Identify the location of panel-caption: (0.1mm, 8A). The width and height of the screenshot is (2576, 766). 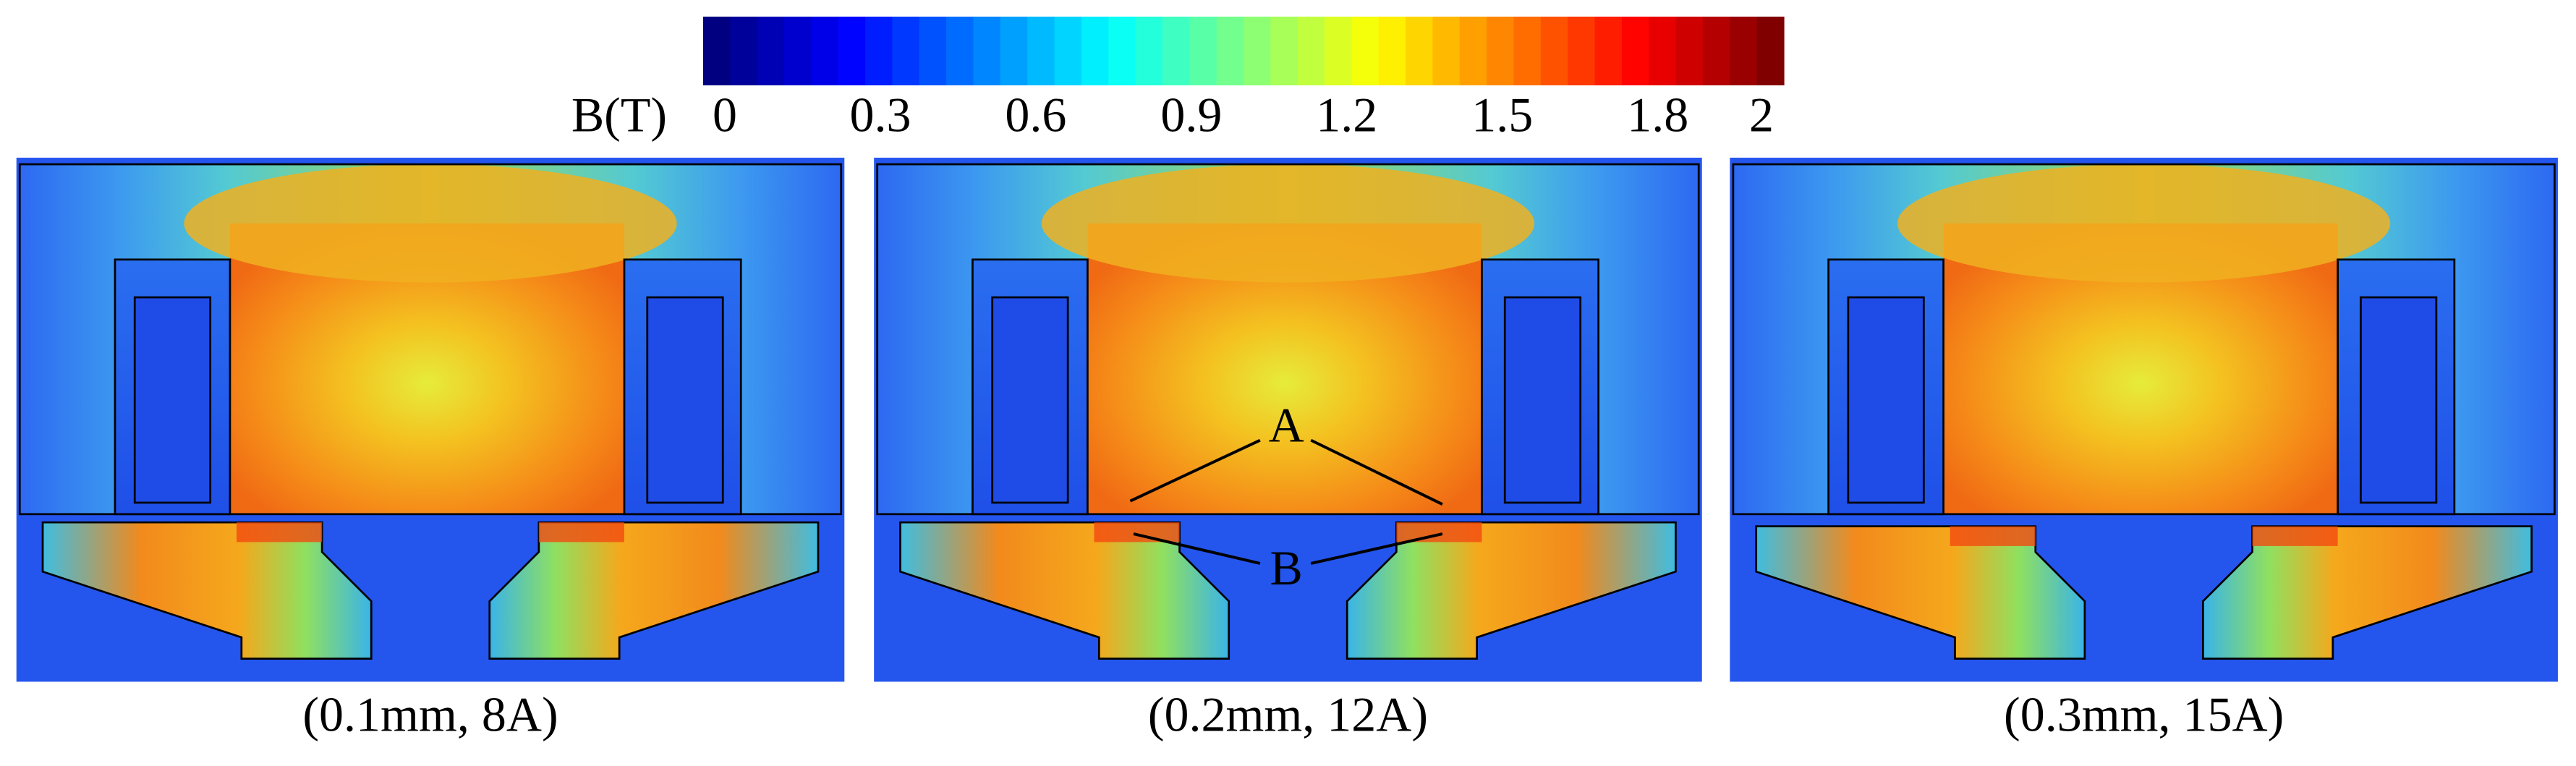
(430, 713).